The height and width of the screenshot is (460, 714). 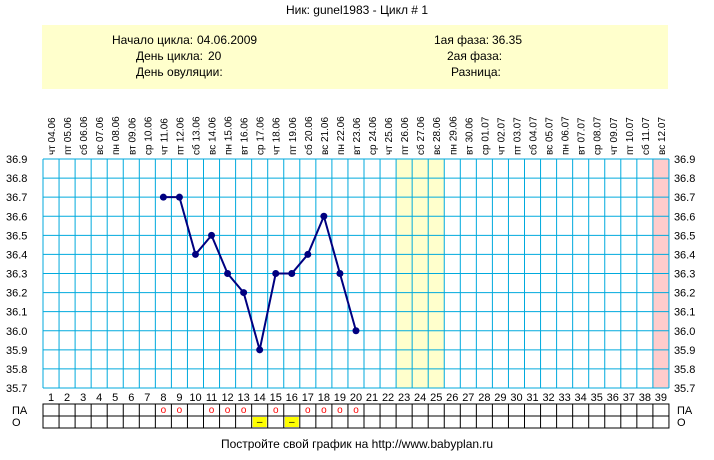 What do you see at coordinates (277, 136) in the screenshot?
I see `date-label: чт 18.06` at bounding box center [277, 136].